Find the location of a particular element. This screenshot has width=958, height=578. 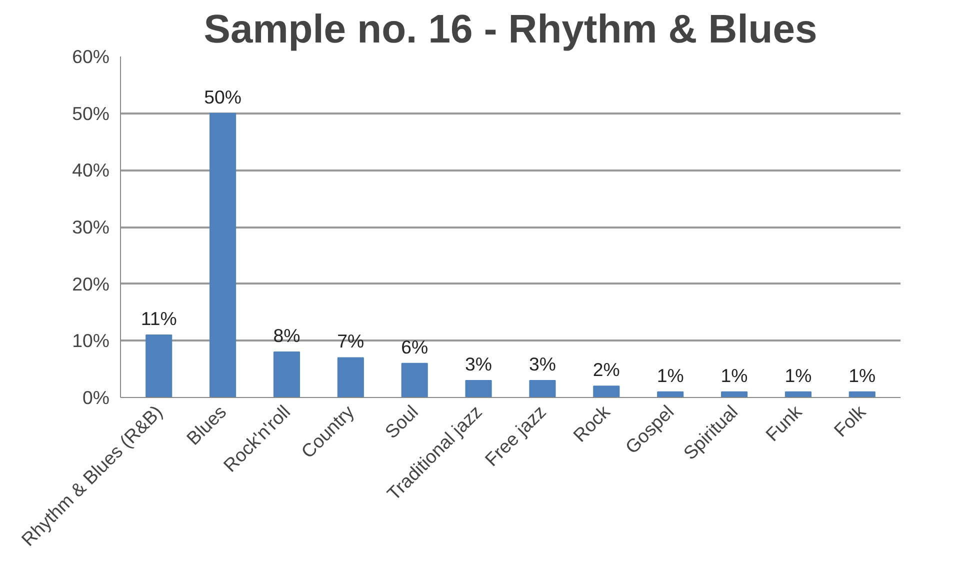

data-label: 11% is located at coordinates (158, 318).